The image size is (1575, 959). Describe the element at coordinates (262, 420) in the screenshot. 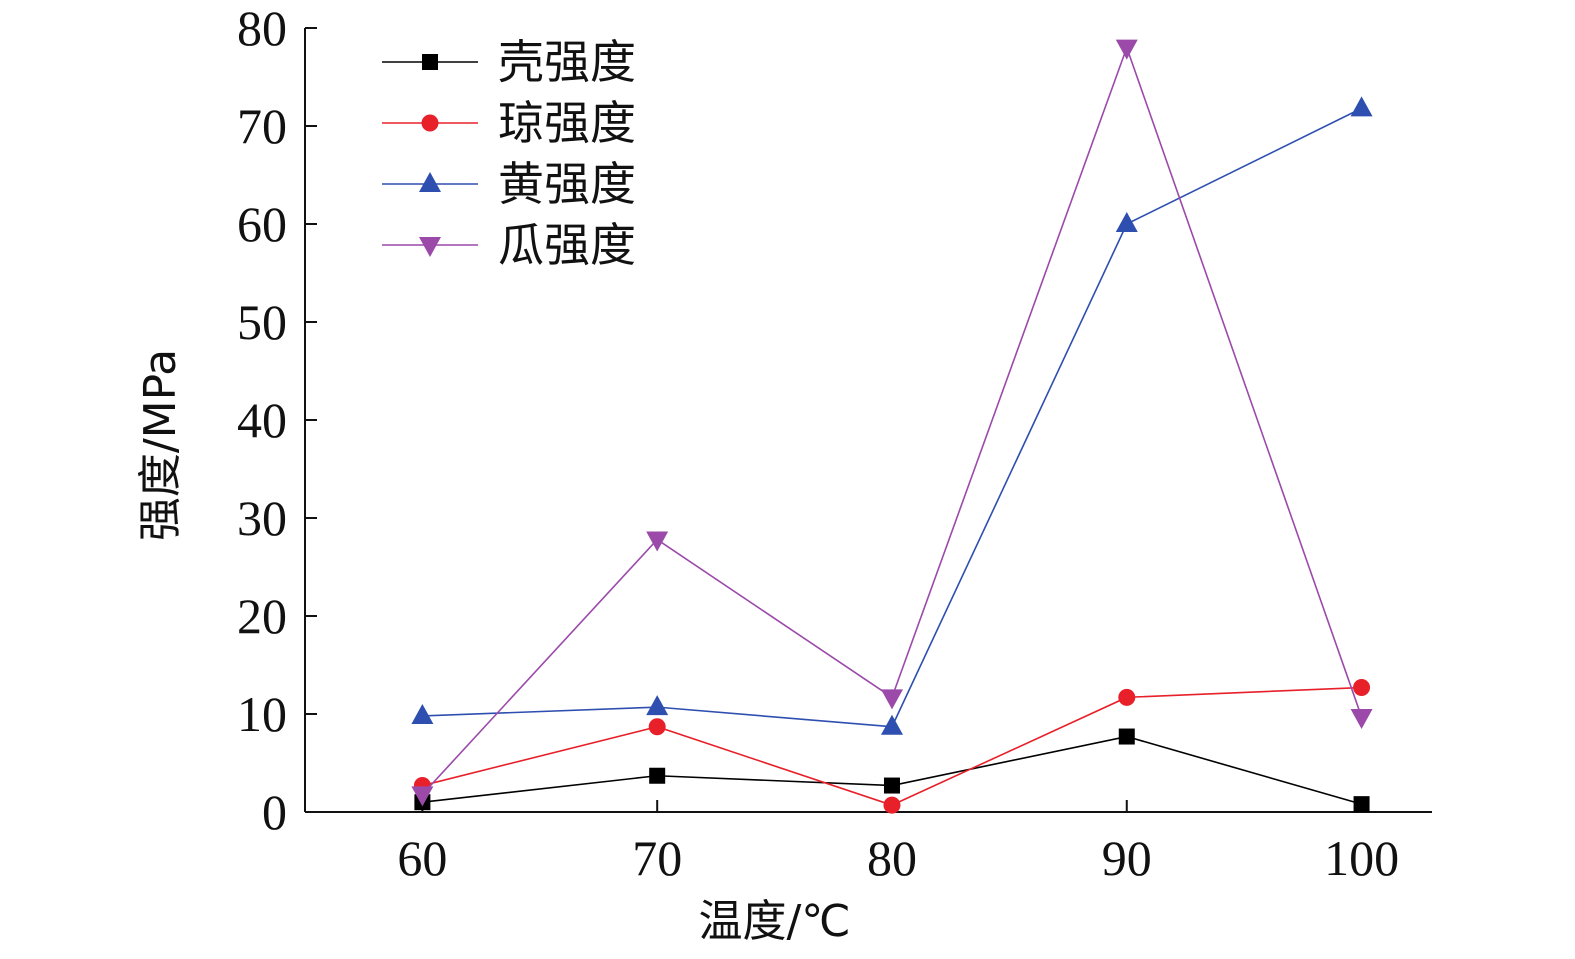

I see `y-tick-label: 40` at that location.